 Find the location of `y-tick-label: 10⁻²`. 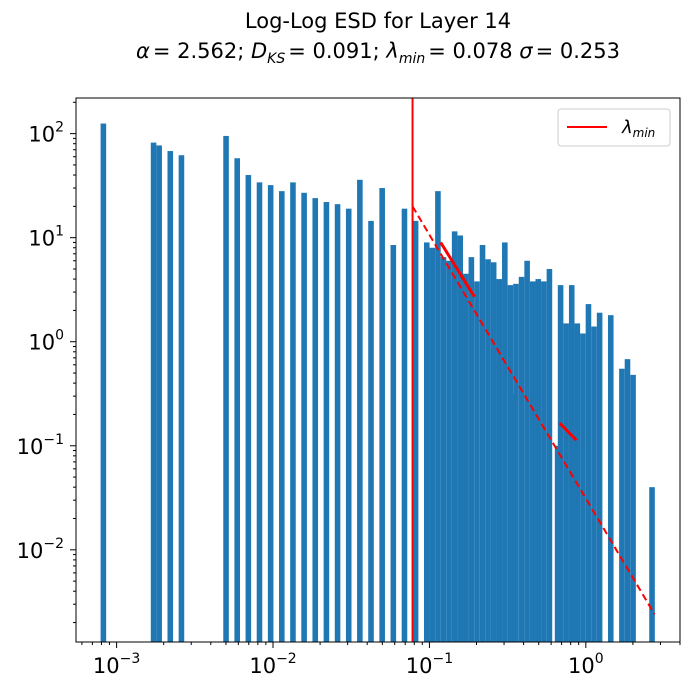

y-tick-label: 10⁻² is located at coordinates (40, 549).